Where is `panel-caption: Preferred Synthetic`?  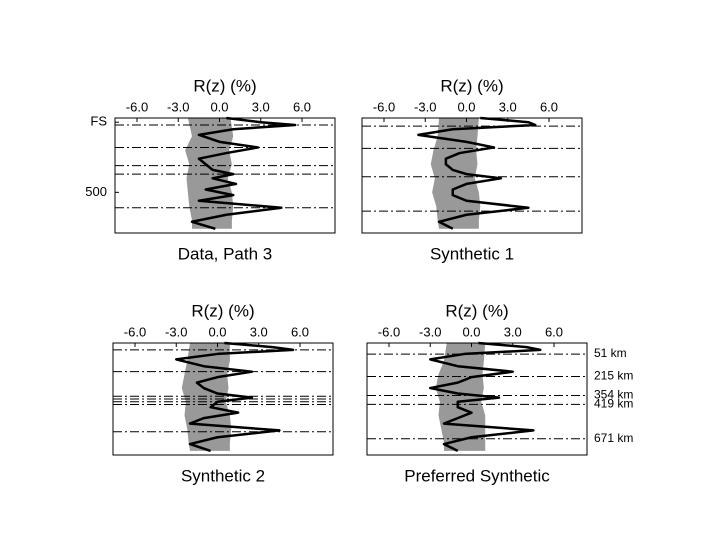 panel-caption: Preferred Synthetic is located at coordinates (477, 475).